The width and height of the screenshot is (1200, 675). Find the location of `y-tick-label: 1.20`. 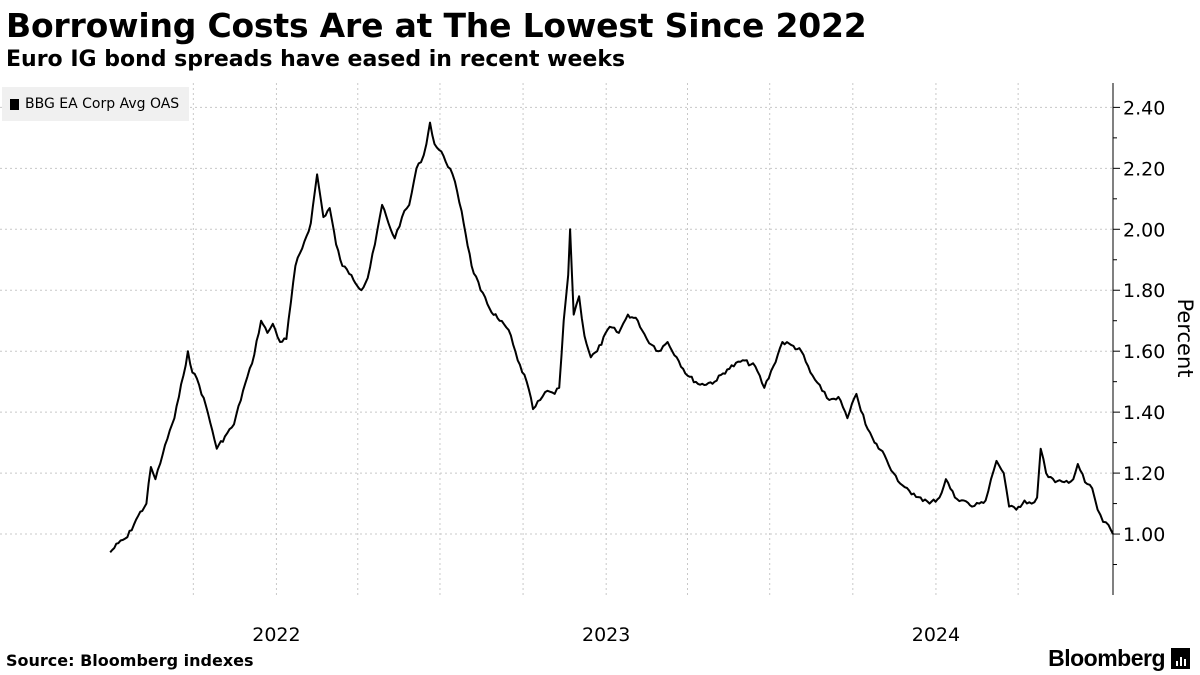

y-tick-label: 1.20 is located at coordinates (1144, 474).